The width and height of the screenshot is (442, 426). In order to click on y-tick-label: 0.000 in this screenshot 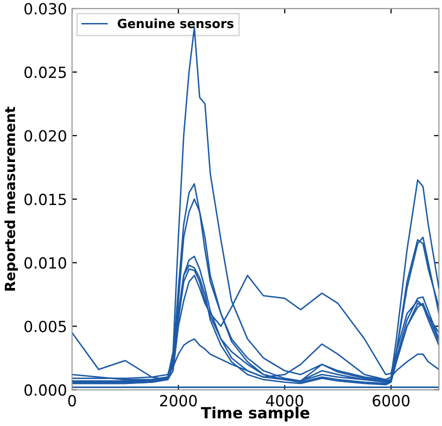, I will do `click(45, 390)`.